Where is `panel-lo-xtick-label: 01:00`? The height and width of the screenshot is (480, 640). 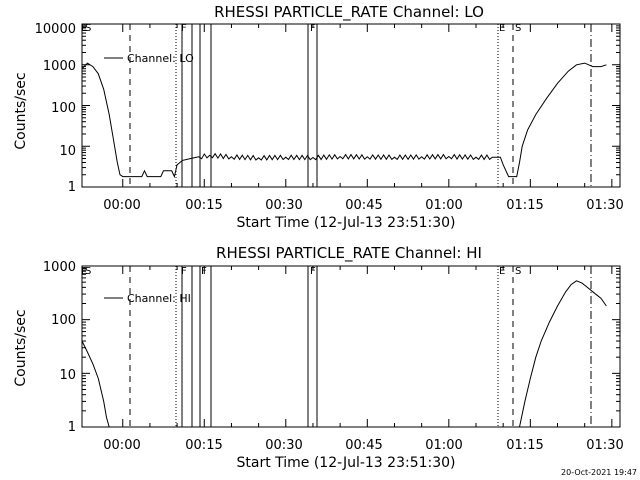
panel-lo-xtick-label: 01:00 is located at coordinates (443, 205).